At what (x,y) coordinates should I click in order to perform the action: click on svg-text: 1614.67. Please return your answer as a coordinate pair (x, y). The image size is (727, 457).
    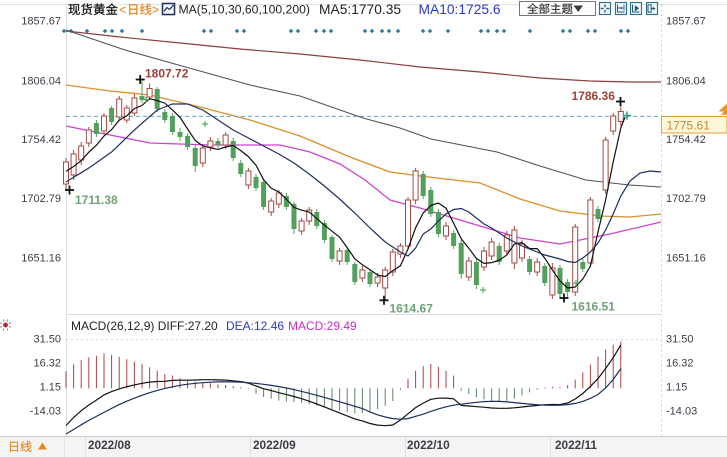
    Looking at the image, I should click on (412, 309).